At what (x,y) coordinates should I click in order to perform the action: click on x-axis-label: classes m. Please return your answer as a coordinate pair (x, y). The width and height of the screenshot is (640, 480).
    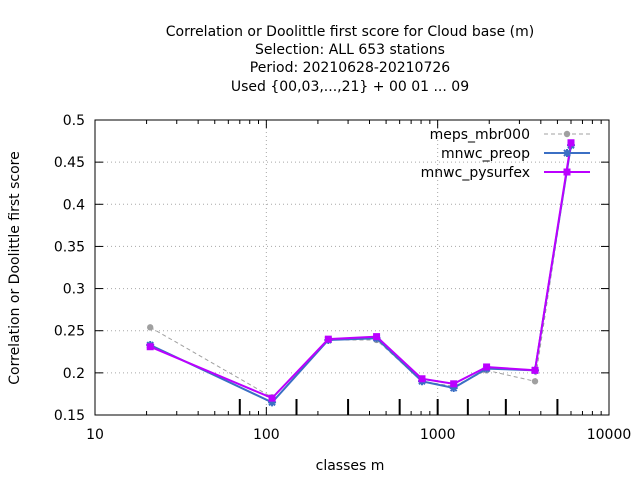
    Looking at the image, I should click on (350, 466).